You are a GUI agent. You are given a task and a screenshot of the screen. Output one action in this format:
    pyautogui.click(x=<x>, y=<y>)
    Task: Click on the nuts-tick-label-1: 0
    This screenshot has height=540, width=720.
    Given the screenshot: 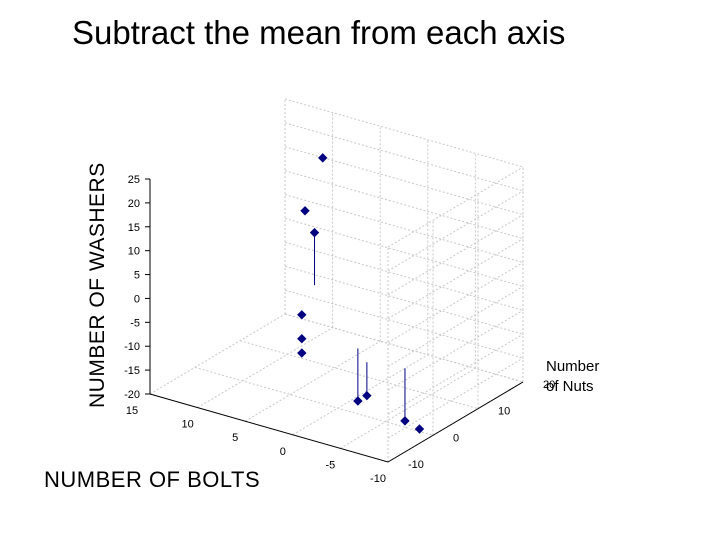 What is the action you would take?
    pyautogui.click(x=456, y=438)
    